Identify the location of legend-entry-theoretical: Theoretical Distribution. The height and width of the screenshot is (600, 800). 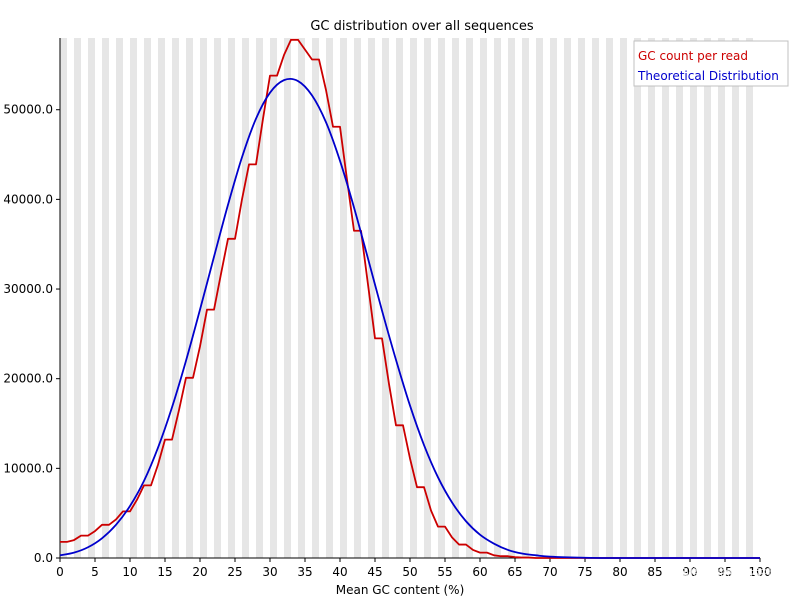
(708, 76).